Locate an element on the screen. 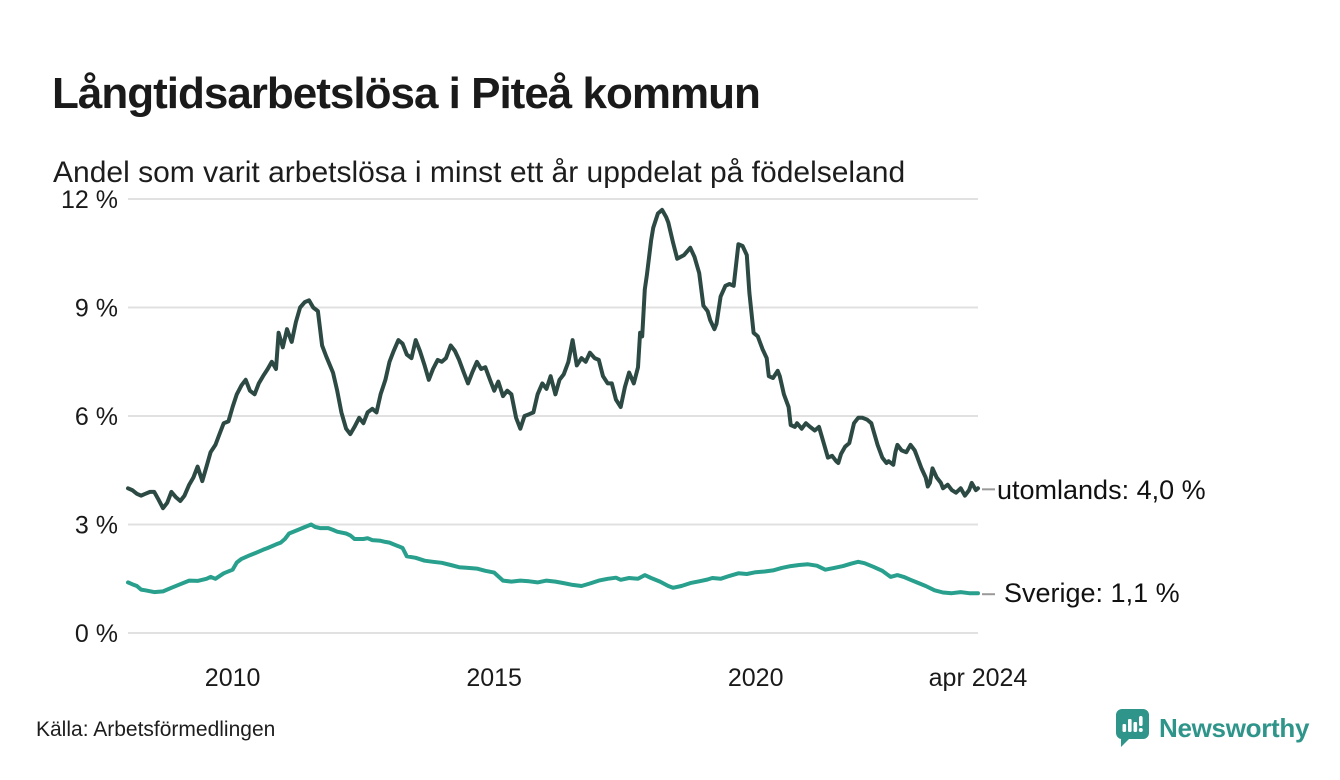  newsworthy-logo-text: Newsworthy is located at coordinates (1234, 727).